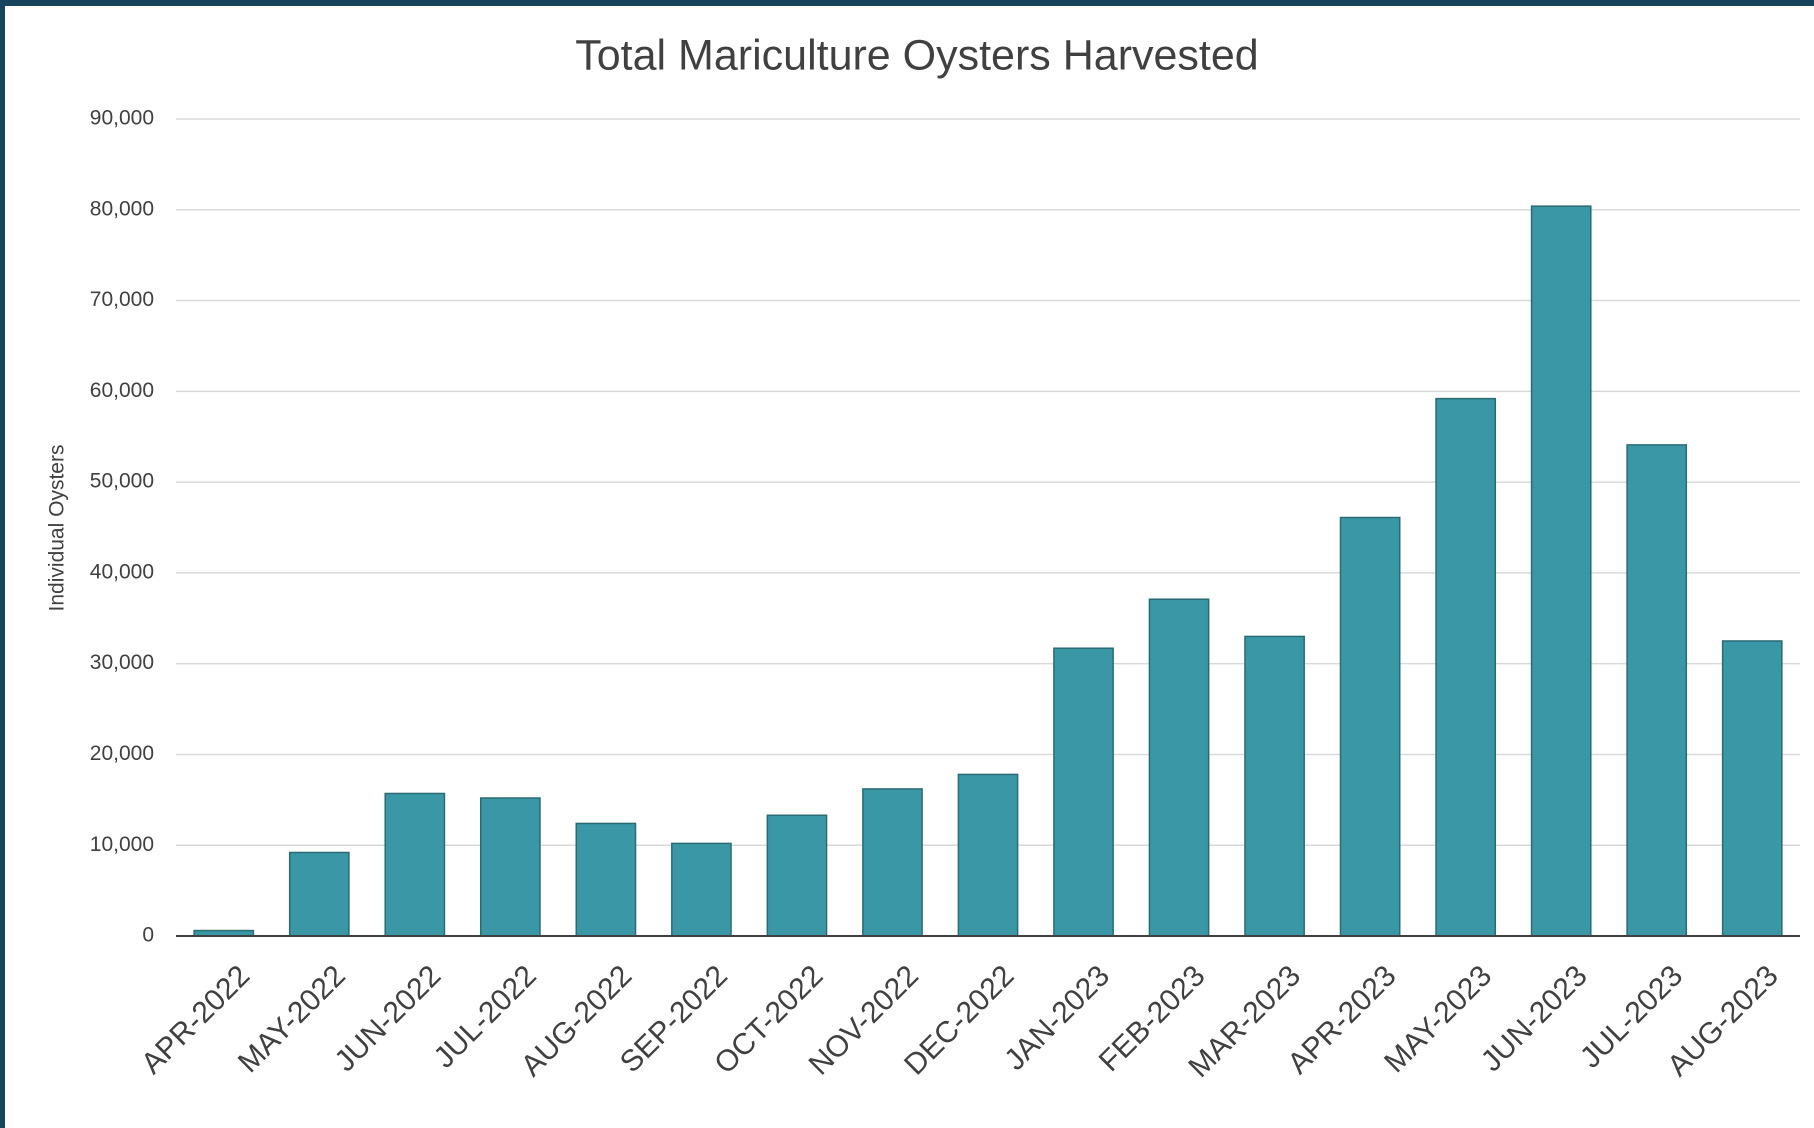  What do you see at coordinates (907, 3) in the screenshot?
I see `frame-top` at bounding box center [907, 3].